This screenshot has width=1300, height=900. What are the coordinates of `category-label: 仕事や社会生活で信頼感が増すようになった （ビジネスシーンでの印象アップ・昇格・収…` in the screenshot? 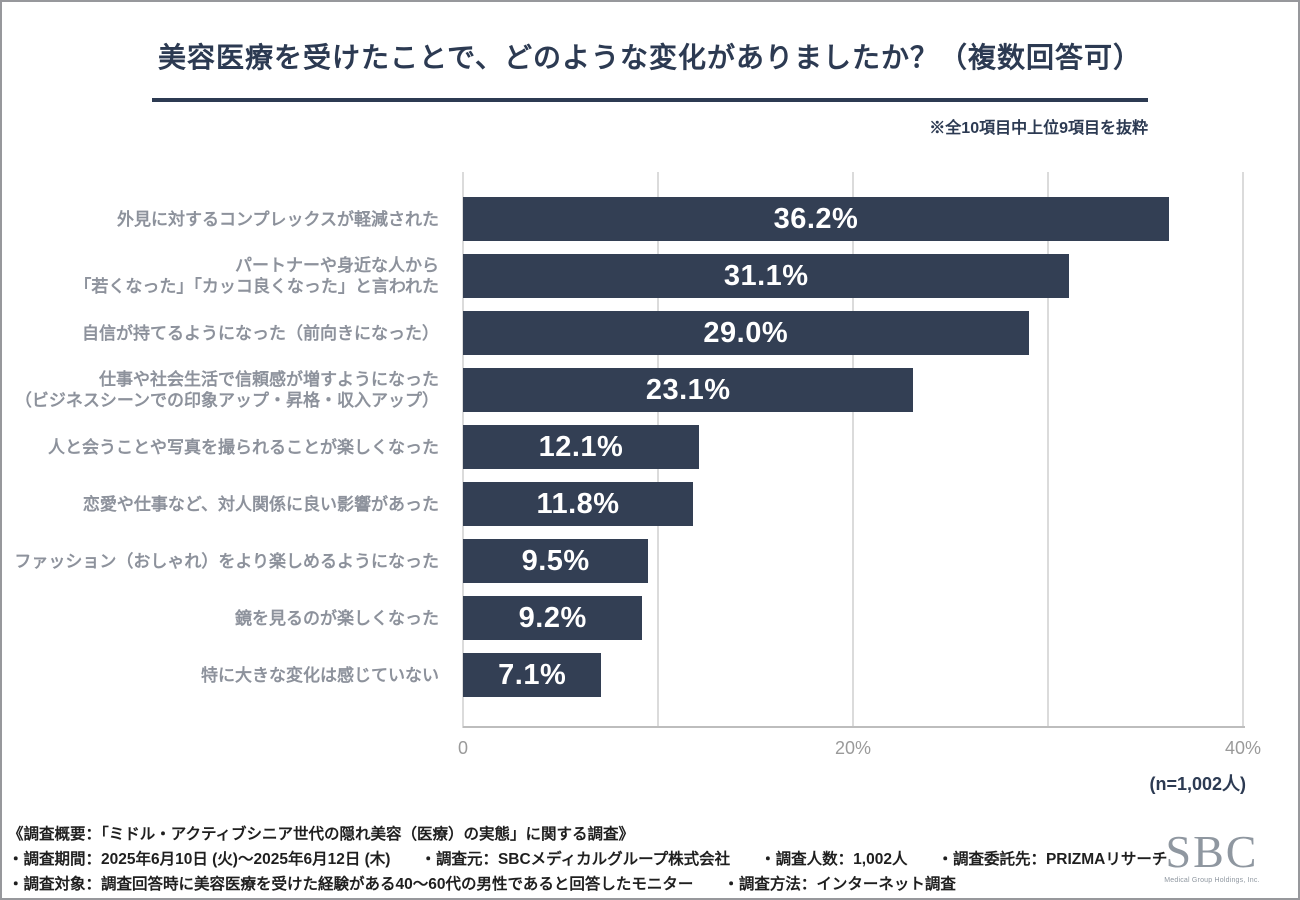 It's located at (223, 390).